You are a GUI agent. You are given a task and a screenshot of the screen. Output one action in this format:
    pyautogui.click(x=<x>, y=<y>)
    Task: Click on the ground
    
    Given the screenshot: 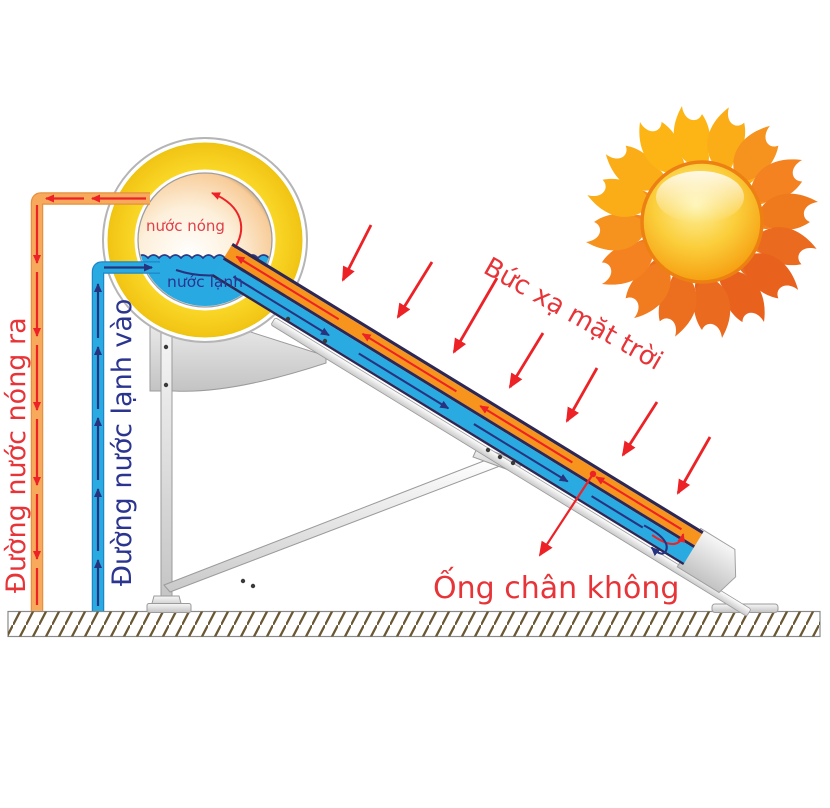 What is the action you would take?
    pyautogui.click(x=414, y=624)
    